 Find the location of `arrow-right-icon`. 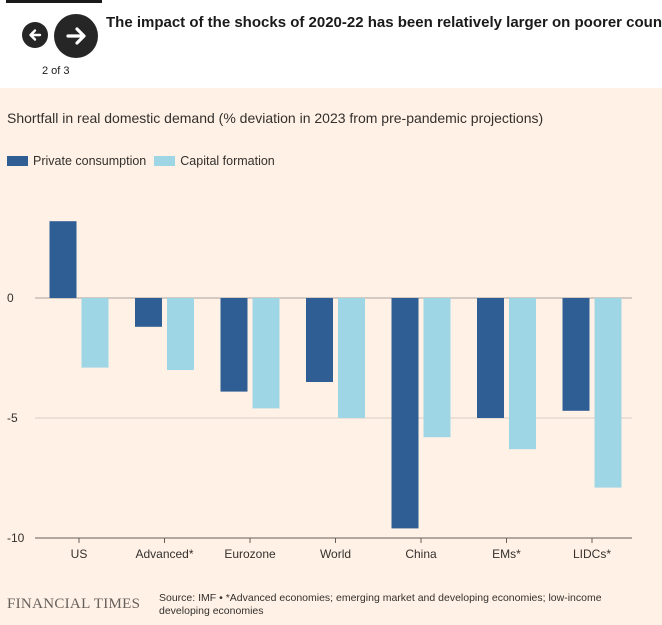

arrow-right-icon is located at coordinates (76, 36).